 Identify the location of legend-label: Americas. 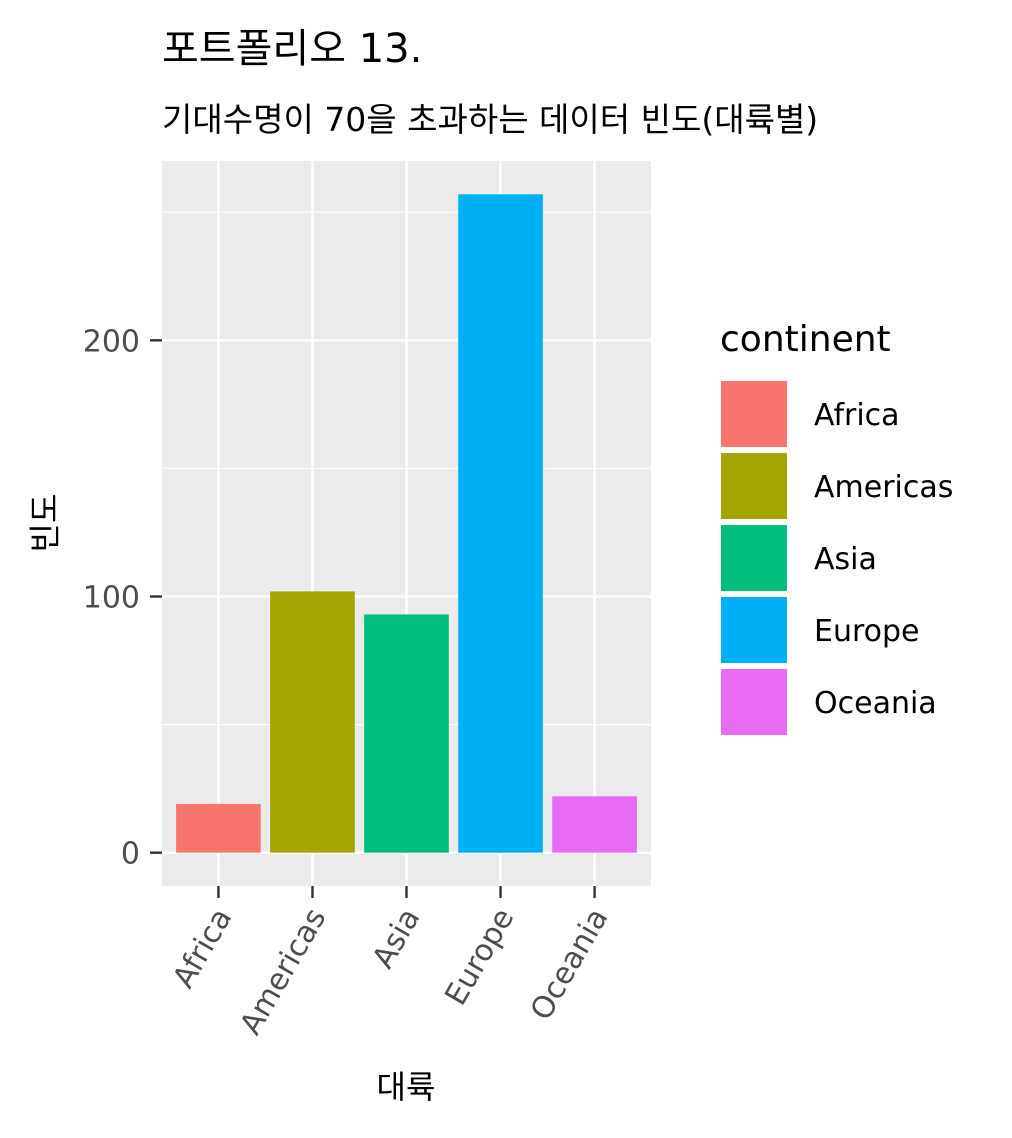
(883, 487).